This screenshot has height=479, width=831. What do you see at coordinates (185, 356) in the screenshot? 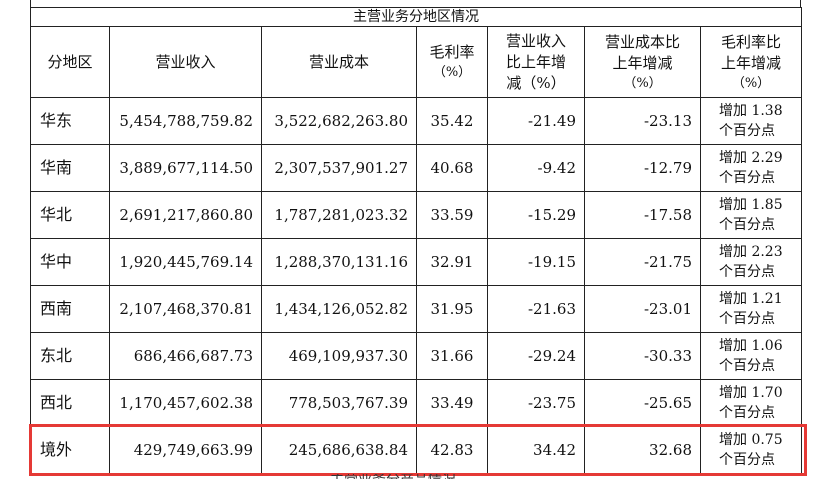
I see `cell-revenue: 686,466,687.73` at bounding box center [185, 356].